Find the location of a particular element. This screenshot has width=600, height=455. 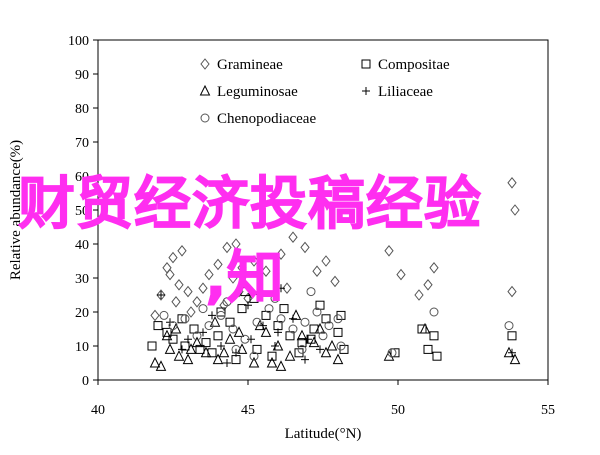

y-tick-label: 40 is located at coordinates (82, 245).